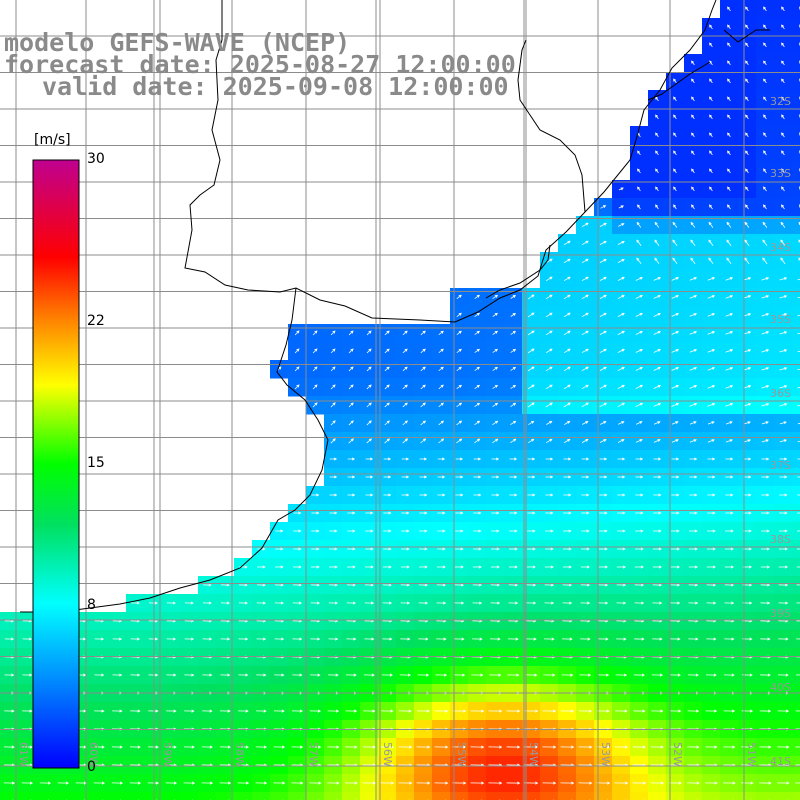 The image size is (800, 800). What do you see at coordinates (91, 767) in the screenshot?
I see `colorbar-tick-label: 0` at bounding box center [91, 767].